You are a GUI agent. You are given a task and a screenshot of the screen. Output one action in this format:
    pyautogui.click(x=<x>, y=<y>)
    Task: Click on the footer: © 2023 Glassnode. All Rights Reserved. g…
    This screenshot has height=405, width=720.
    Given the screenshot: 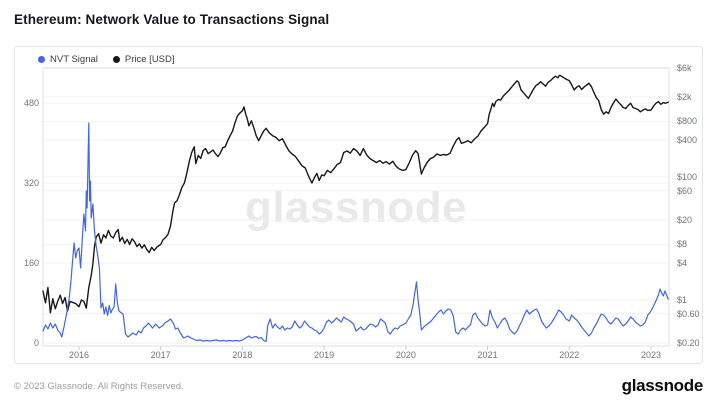 What is the action you would take?
    pyautogui.click(x=358, y=386)
    